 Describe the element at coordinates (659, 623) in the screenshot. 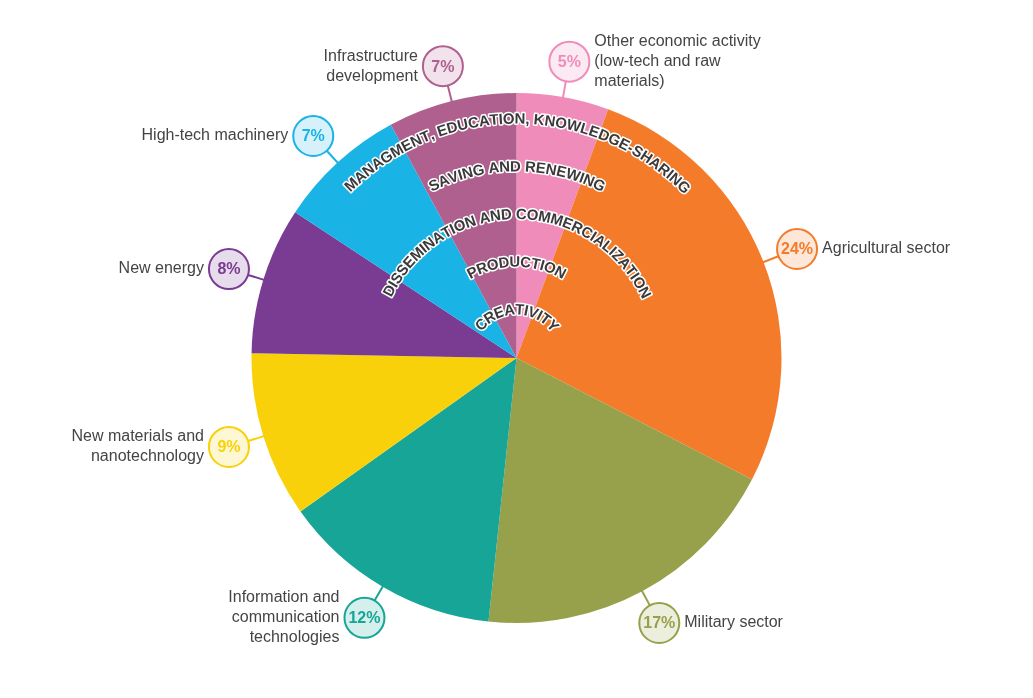

I see `data-label: 17%` at that location.